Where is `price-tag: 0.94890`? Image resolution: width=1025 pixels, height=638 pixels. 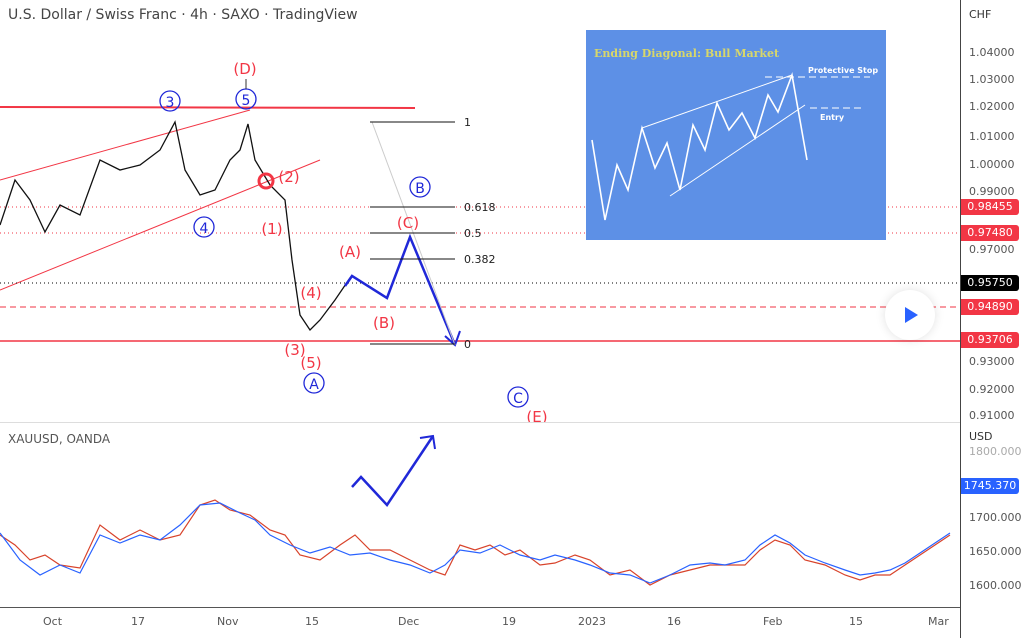
price-tag: 0.94890 is located at coordinates (990, 307).